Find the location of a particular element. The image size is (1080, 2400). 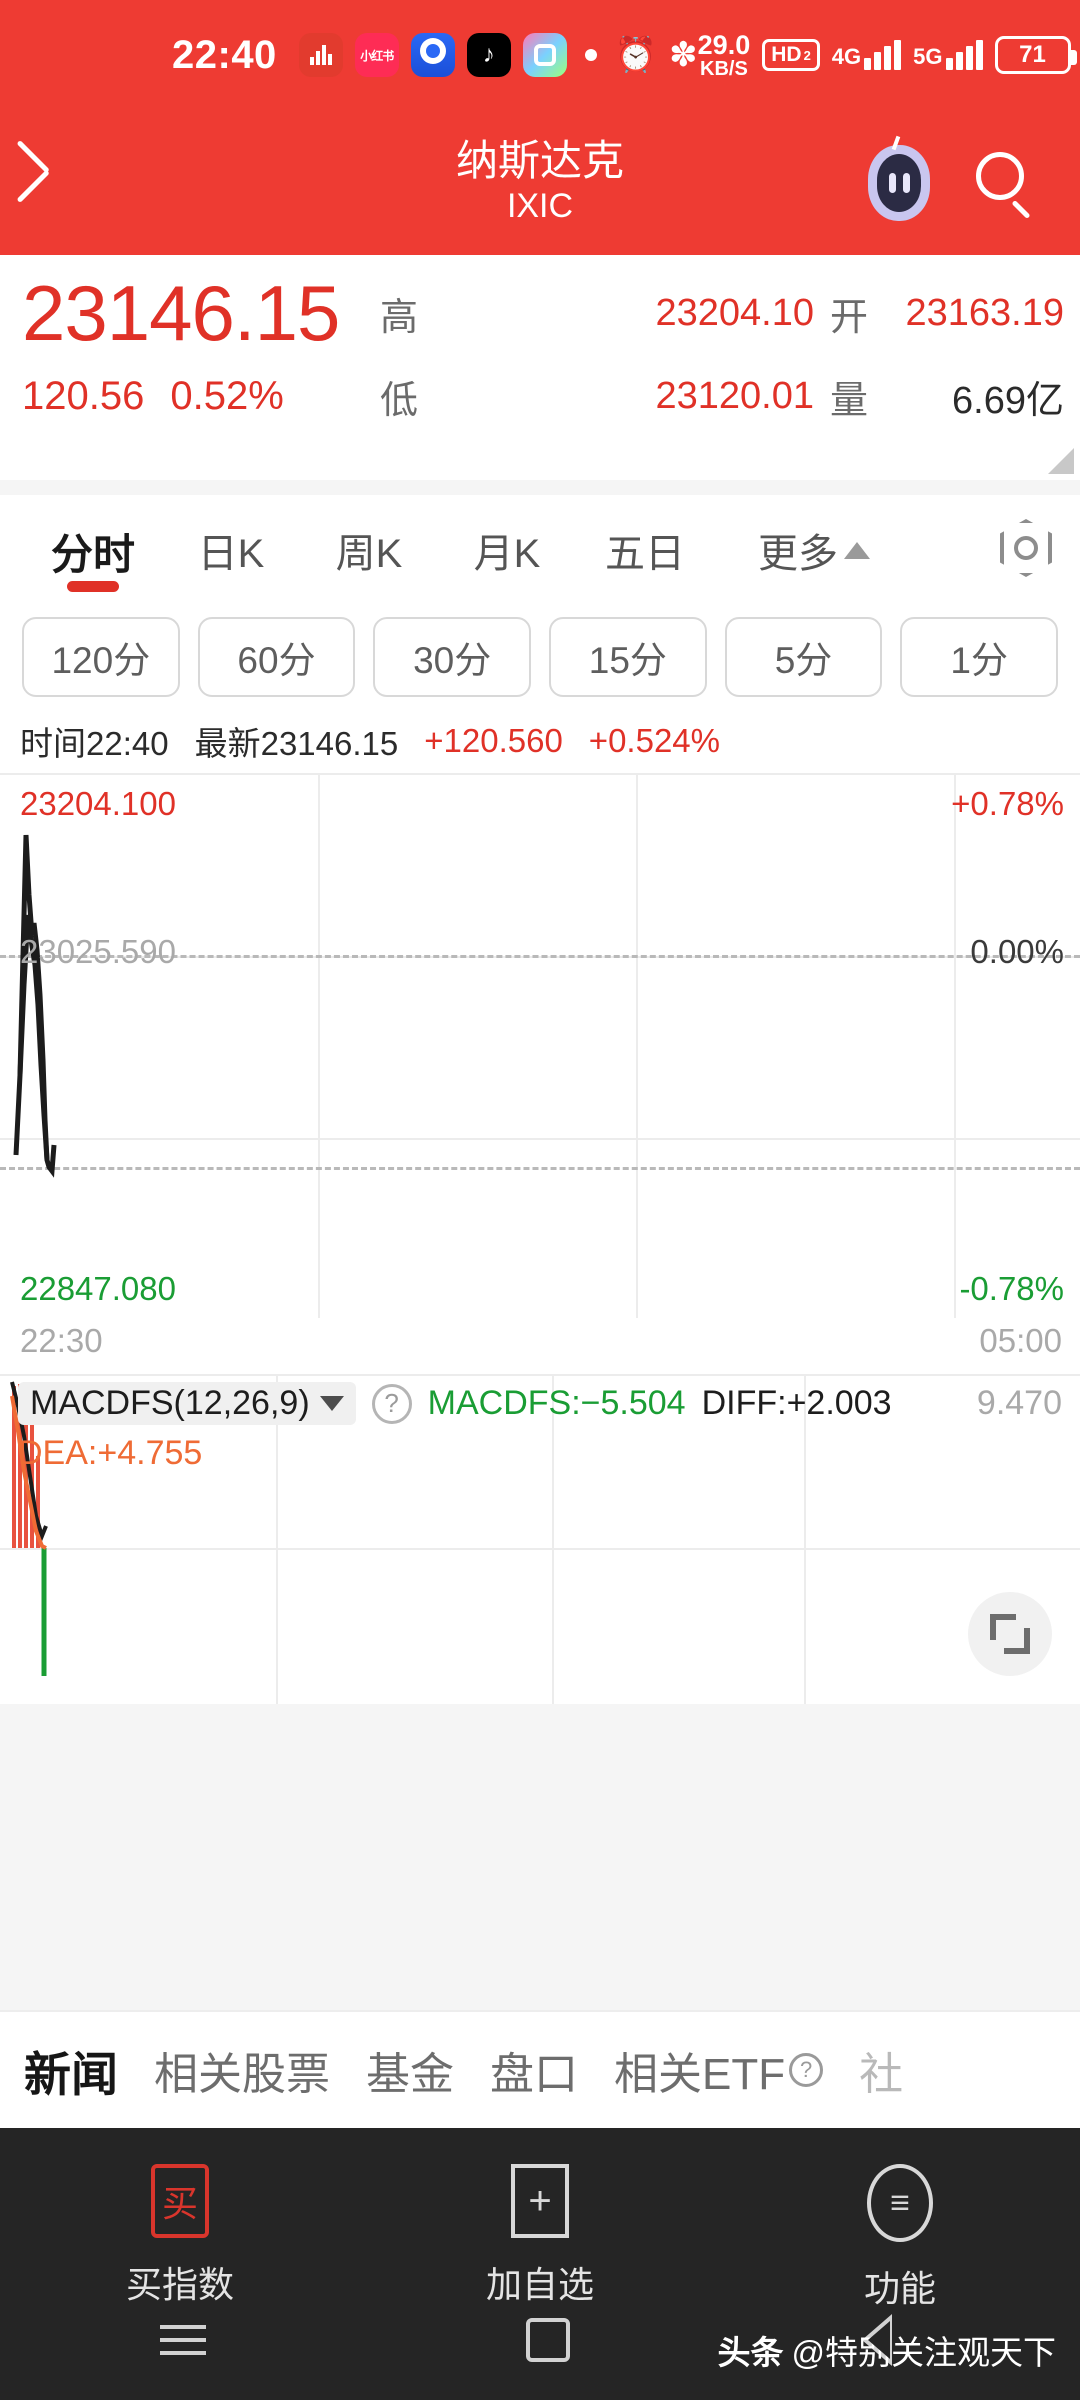

volte-hd-icon: HD 2 is located at coordinates (791, 55).